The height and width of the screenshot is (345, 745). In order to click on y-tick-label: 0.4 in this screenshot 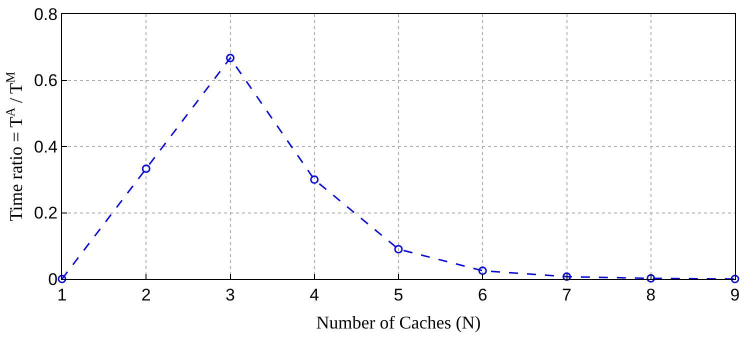, I will do `click(46, 146)`.